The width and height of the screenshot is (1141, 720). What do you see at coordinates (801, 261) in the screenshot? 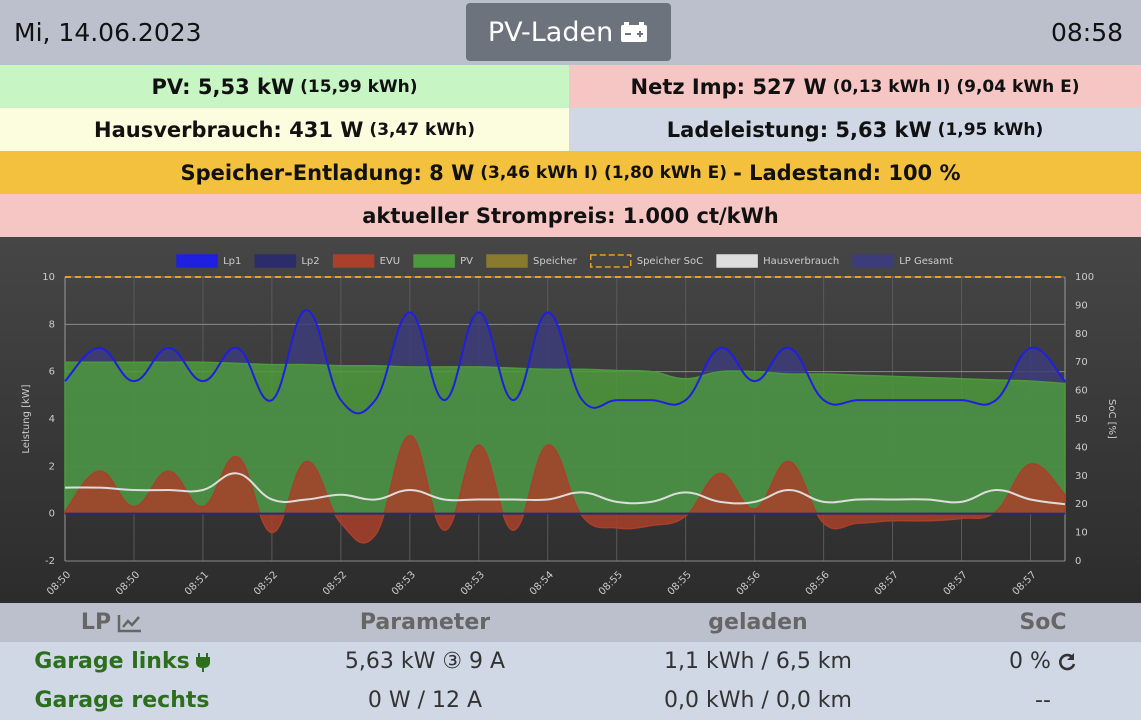
I see `legend-label: Hausverbrauch` at bounding box center [801, 261].